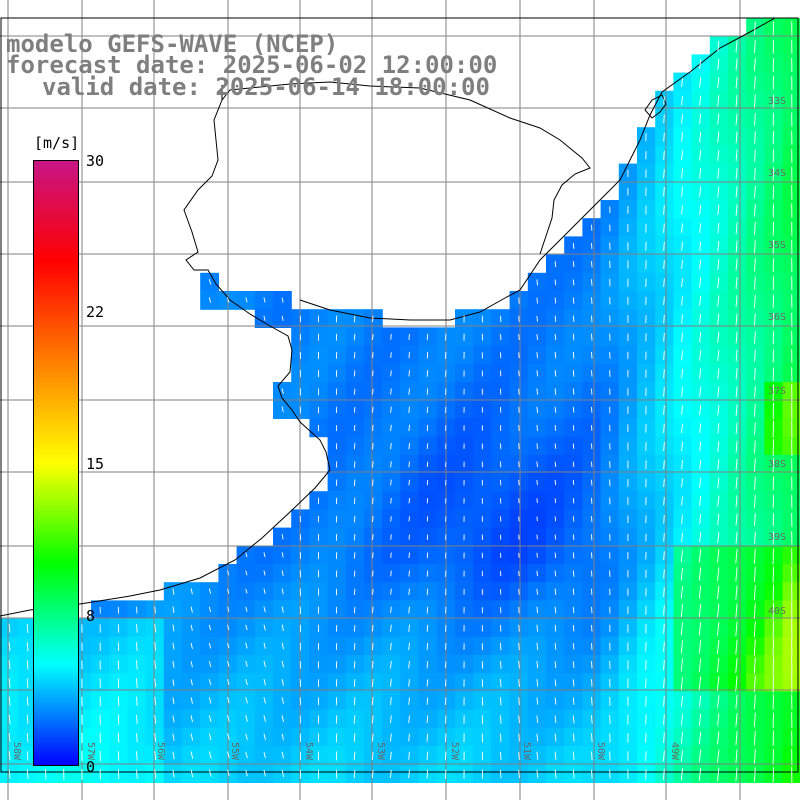 Image resolution: width=800 pixels, height=800 pixels. What do you see at coordinates (777, 611) in the screenshot?
I see `lat-label: 40S` at bounding box center [777, 611].